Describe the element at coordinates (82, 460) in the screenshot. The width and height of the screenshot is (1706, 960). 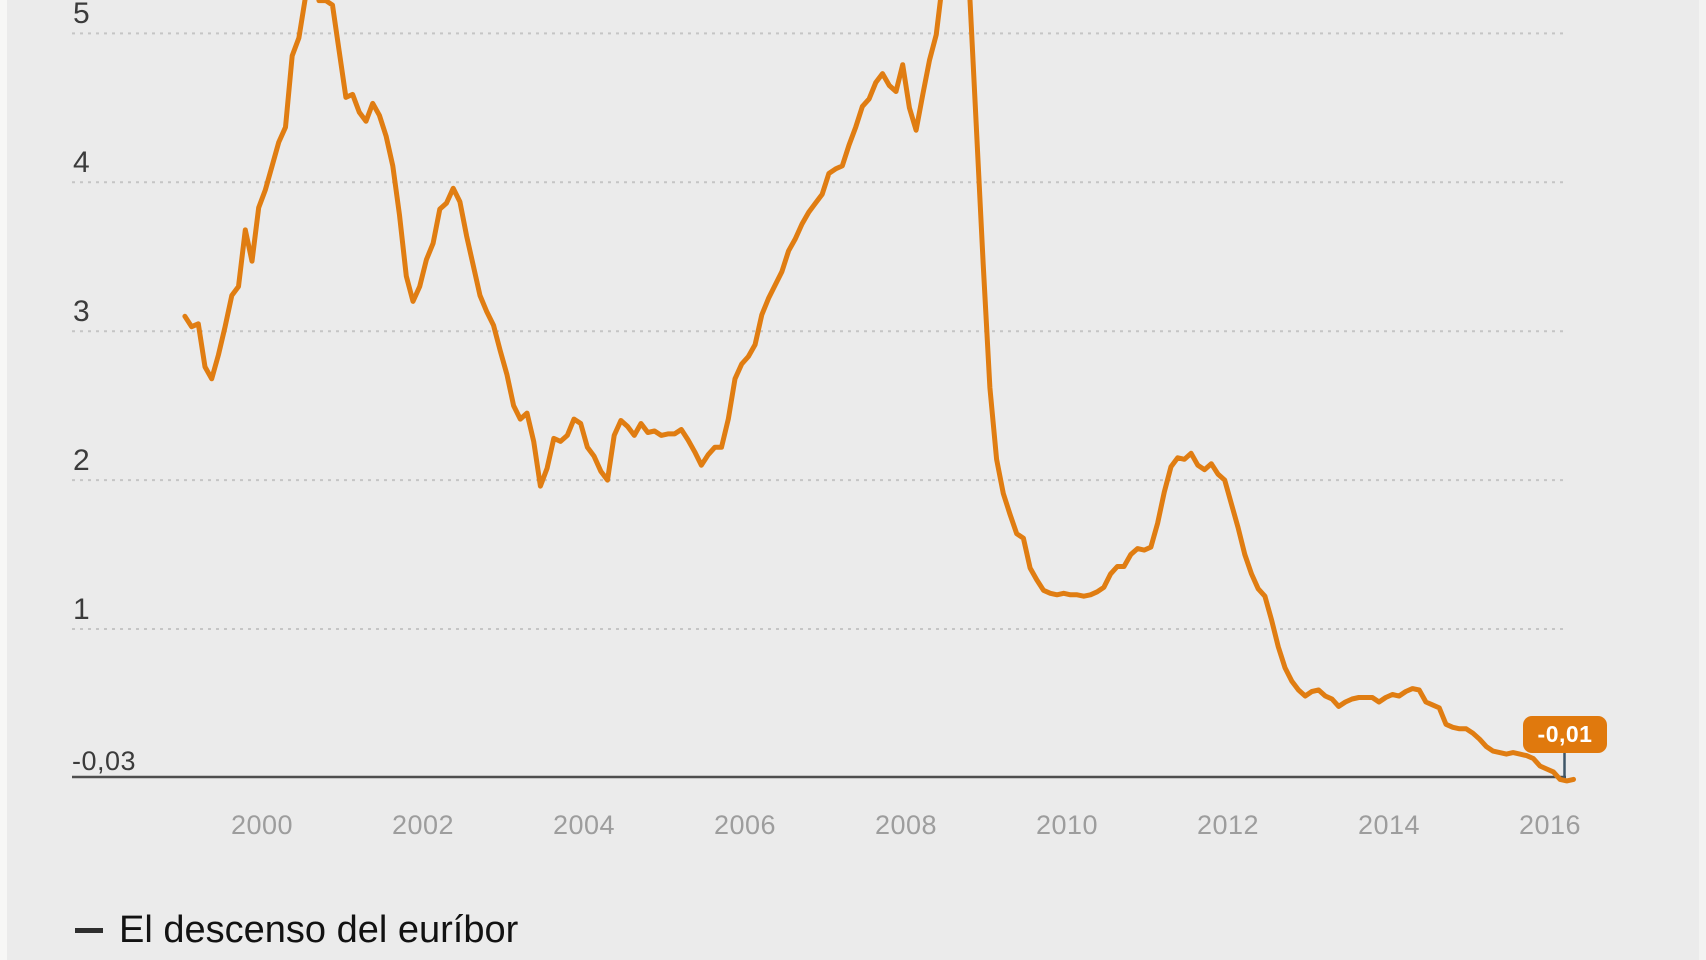
I see `y-tick-label-2: 2` at that location.